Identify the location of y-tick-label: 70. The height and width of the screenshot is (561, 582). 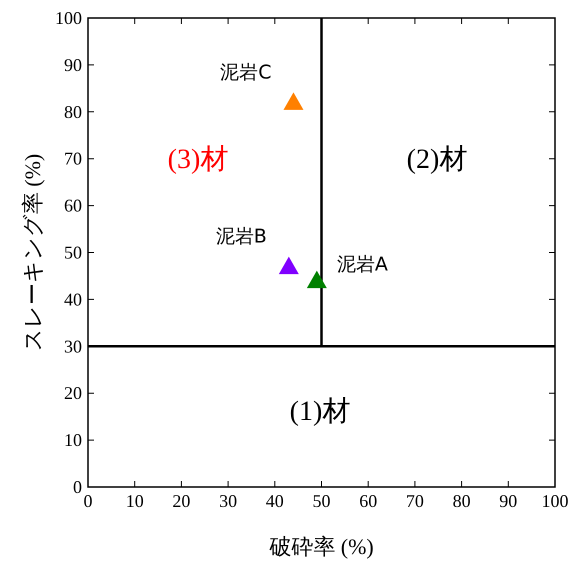
(73, 158).